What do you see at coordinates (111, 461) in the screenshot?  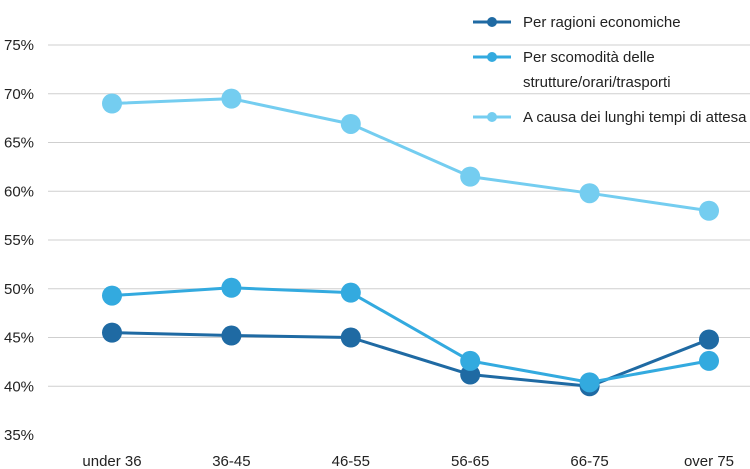 I see `x-tick-label: under 36` at bounding box center [111, 461].